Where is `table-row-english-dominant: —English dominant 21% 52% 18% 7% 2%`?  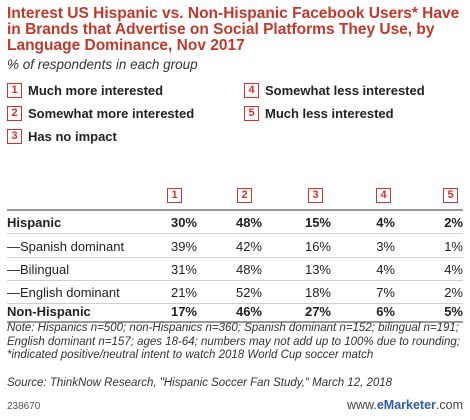
table-row-english-dominant: —English dominant 21% 52% 18% 7% 2% is located at coordinates (235, 292).